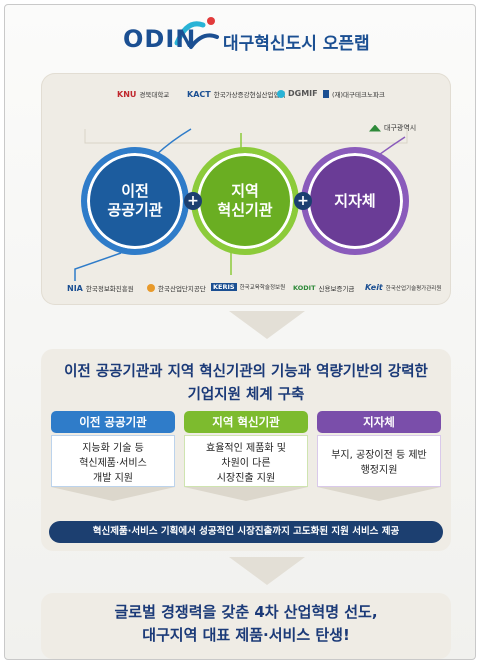 The height and width of the screenshot is (664, 480). Describe the element at coordinates (246, 478) in the screenshot. I see `column-line: 시장진출 지원` at that location.